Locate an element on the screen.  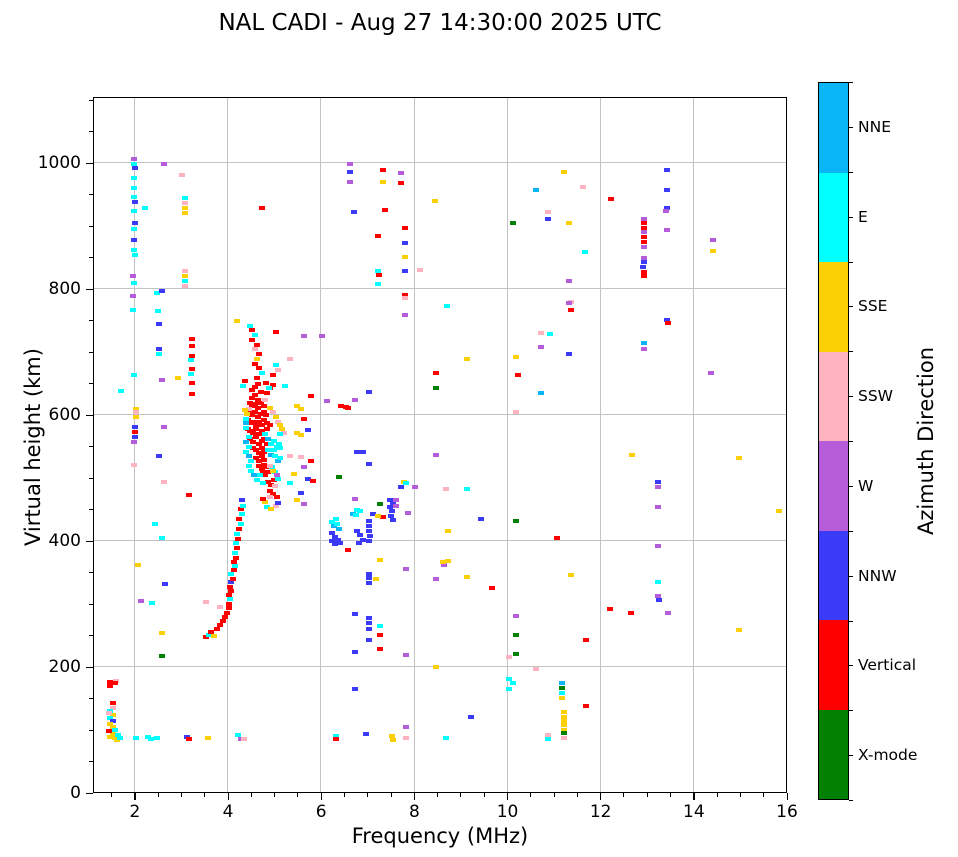
colorbar-band-x-mode is located at coordinates (833, 754).